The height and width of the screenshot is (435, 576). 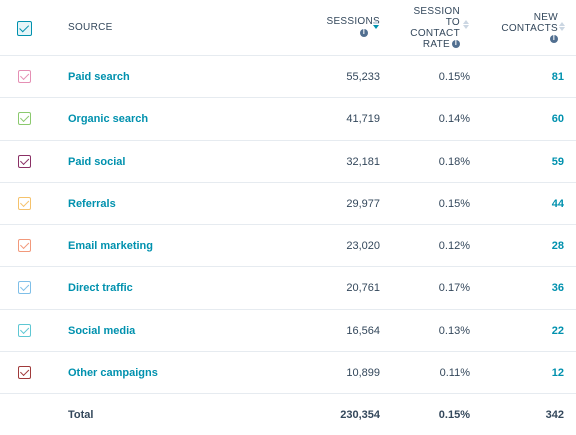 I want to click on rate-info-icon: i, so click(x=456, y=44).